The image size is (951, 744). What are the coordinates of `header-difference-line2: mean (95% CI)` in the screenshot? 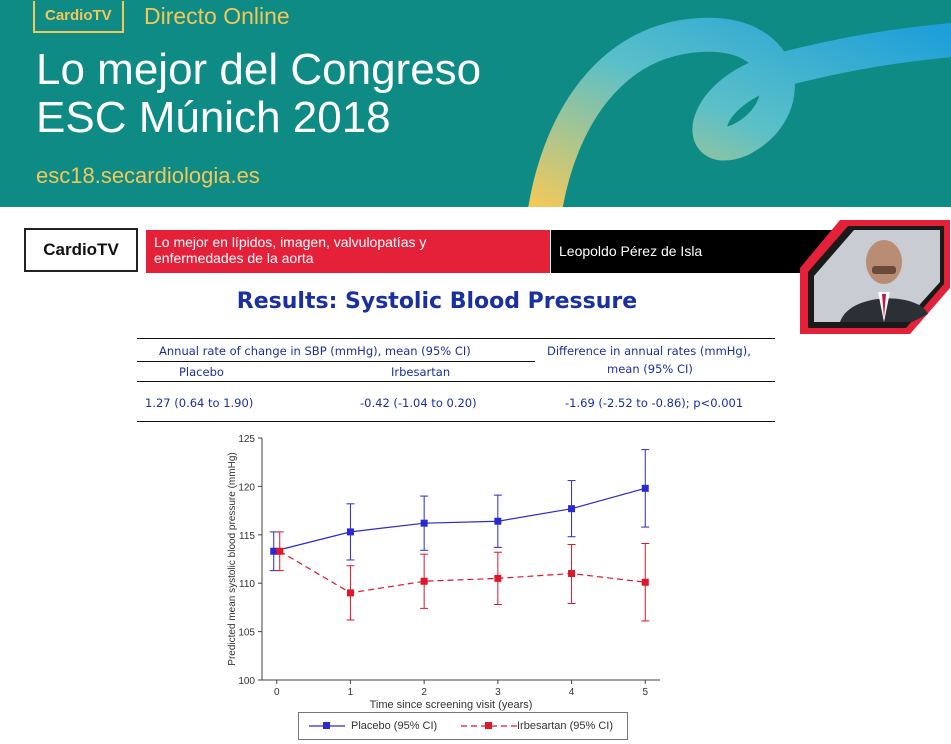 It's located at (650, 369).